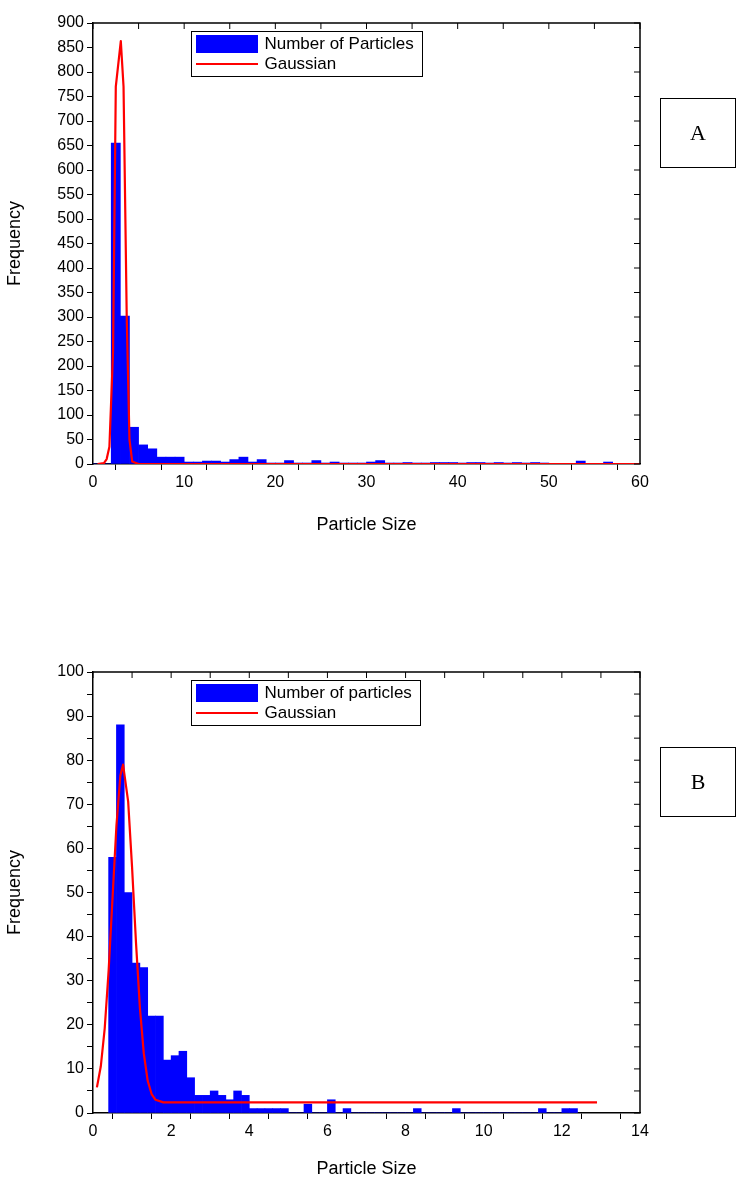  What do you see at coordinates (71, 193) in the screenshot?
I see `y-tick-label: 550` at bounding box center [71, 193].